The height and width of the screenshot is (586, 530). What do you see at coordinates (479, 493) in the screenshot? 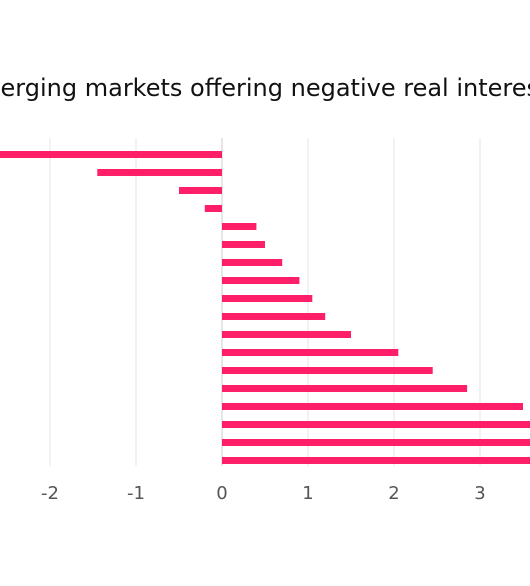
I see `x-tick-label: 3` at bounding box center [479, 493].